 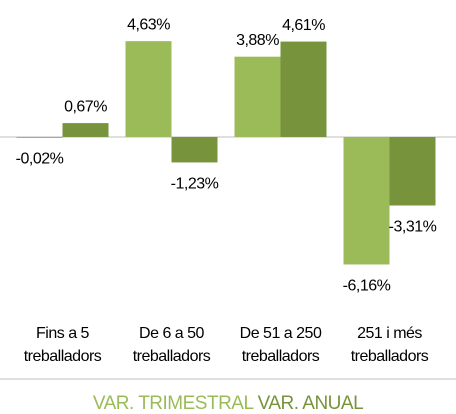 What do you see at coordinates (389, 333) in the screenshot?
I see `x-tick-label: 251 i més` at bounding box center [389, 333].